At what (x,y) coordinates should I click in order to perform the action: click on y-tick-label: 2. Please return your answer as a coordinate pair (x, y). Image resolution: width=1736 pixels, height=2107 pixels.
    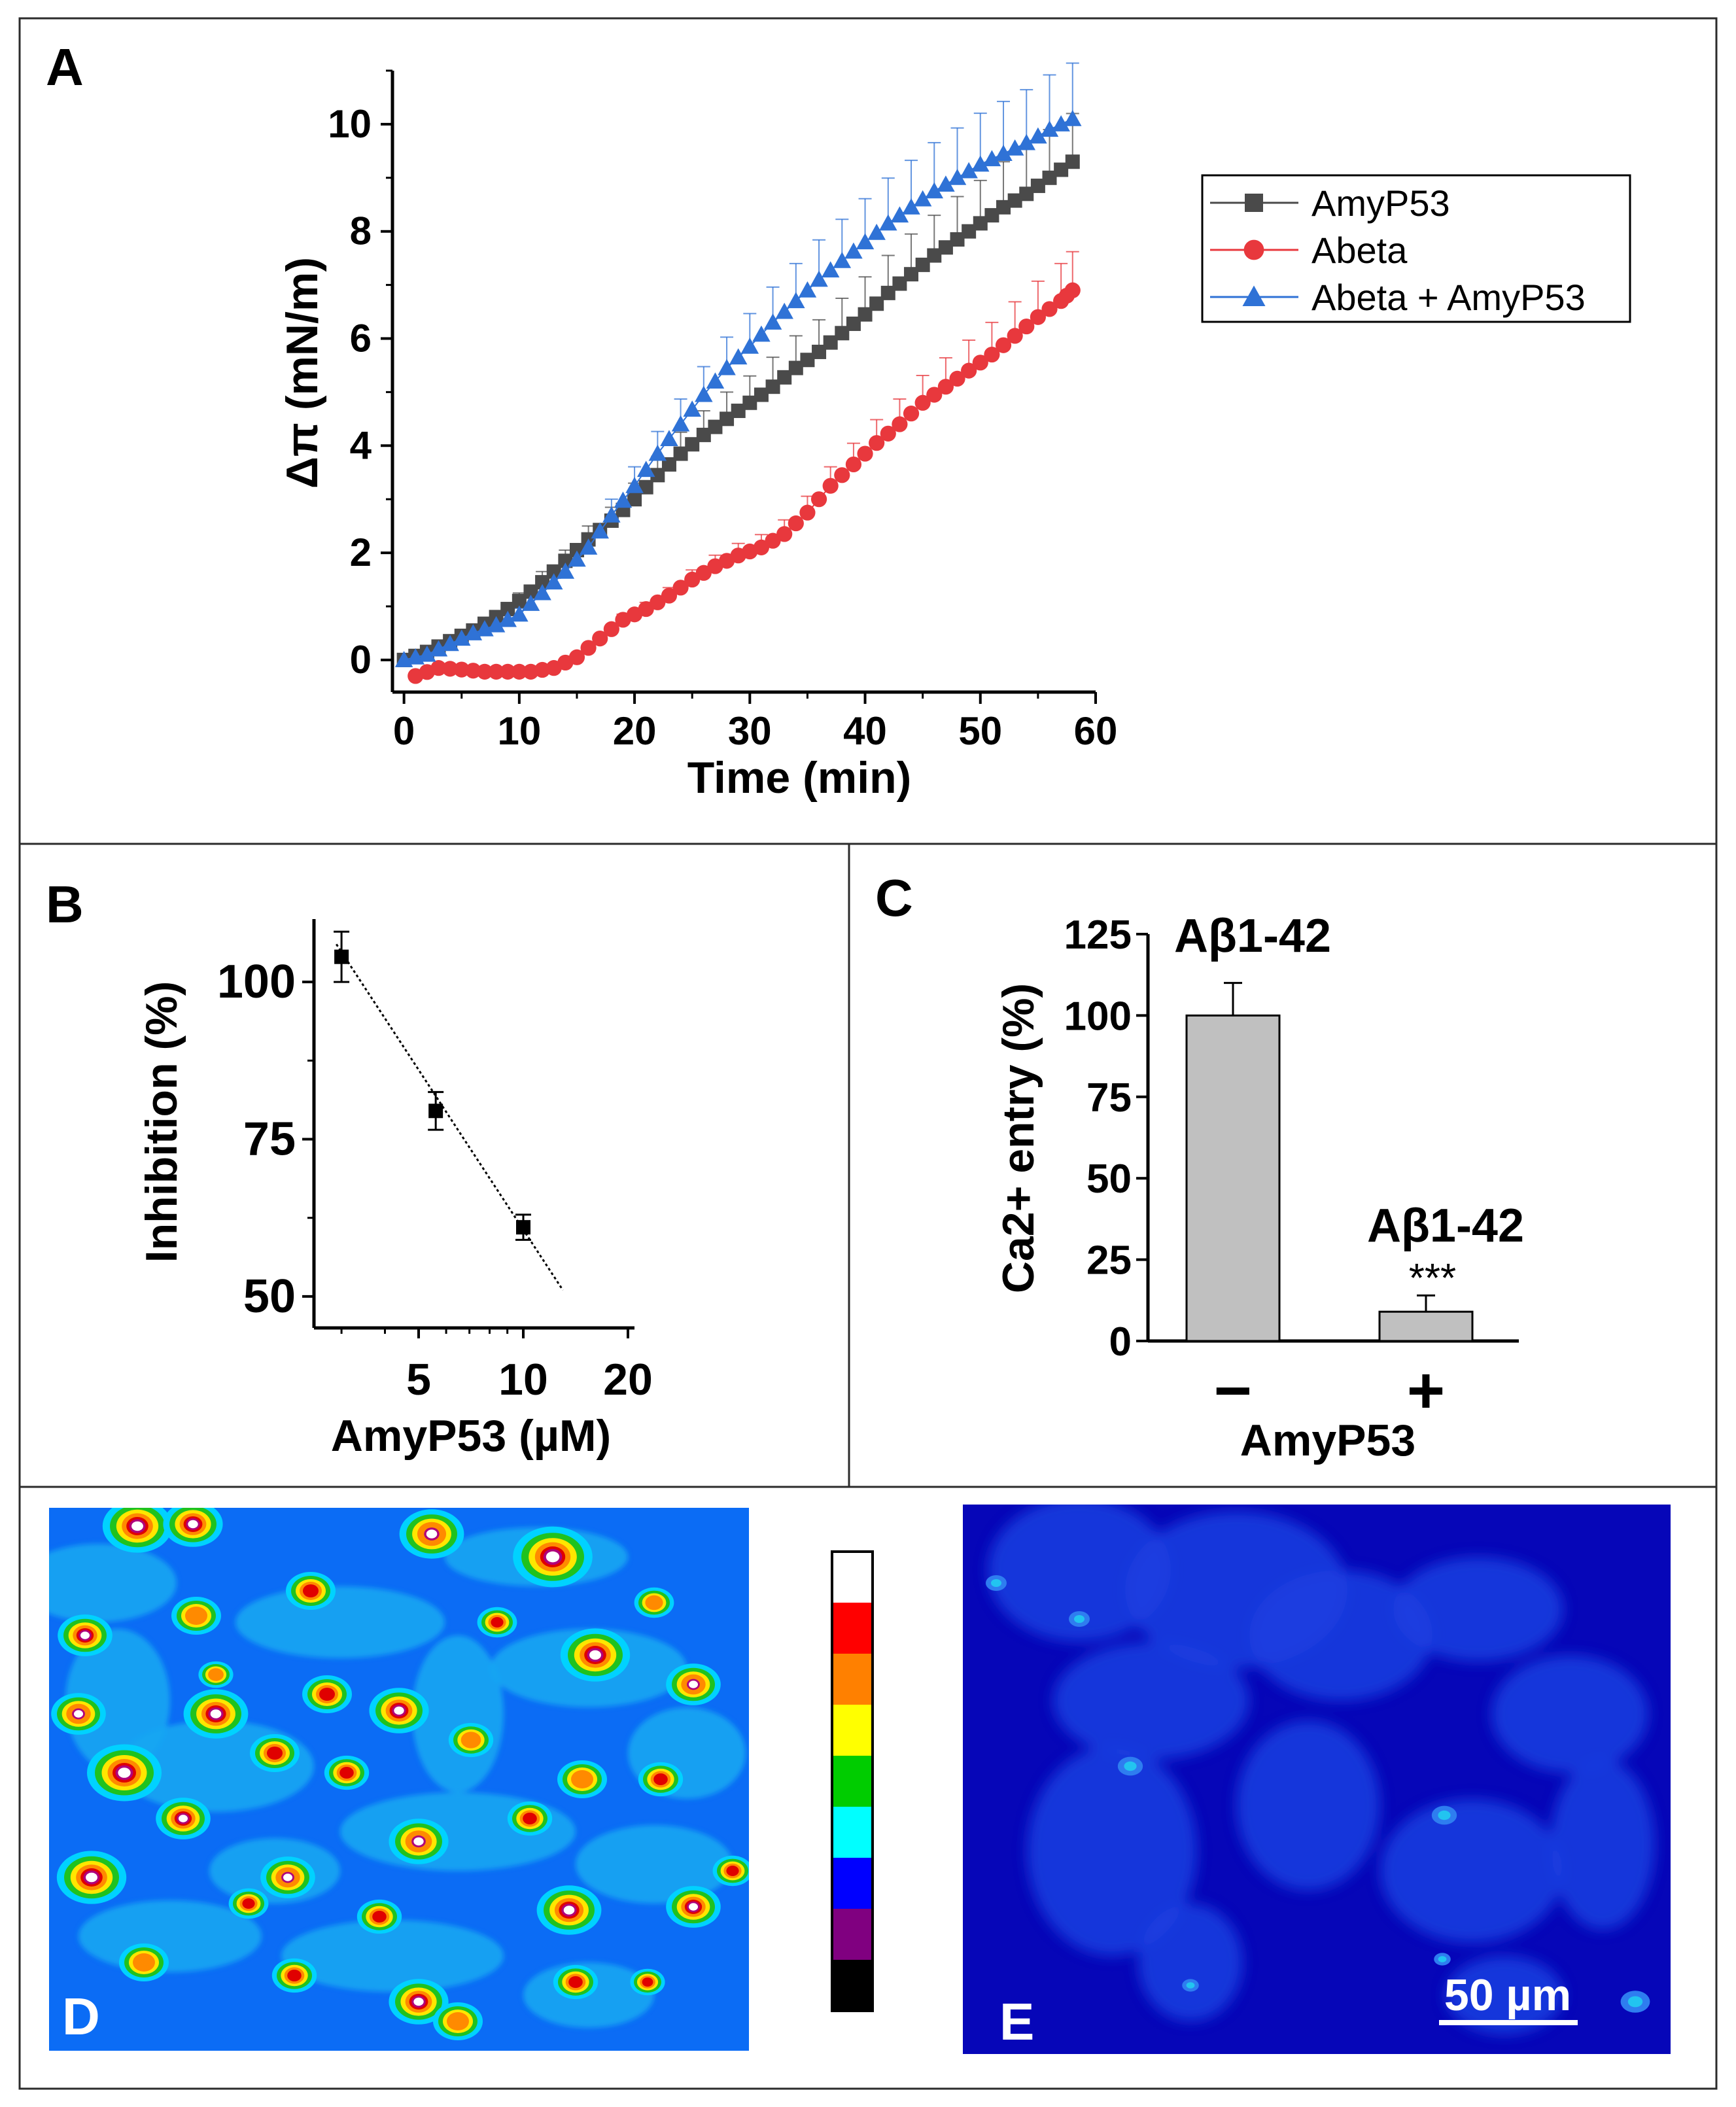
    Looking at the image, I should click on (361, 552).